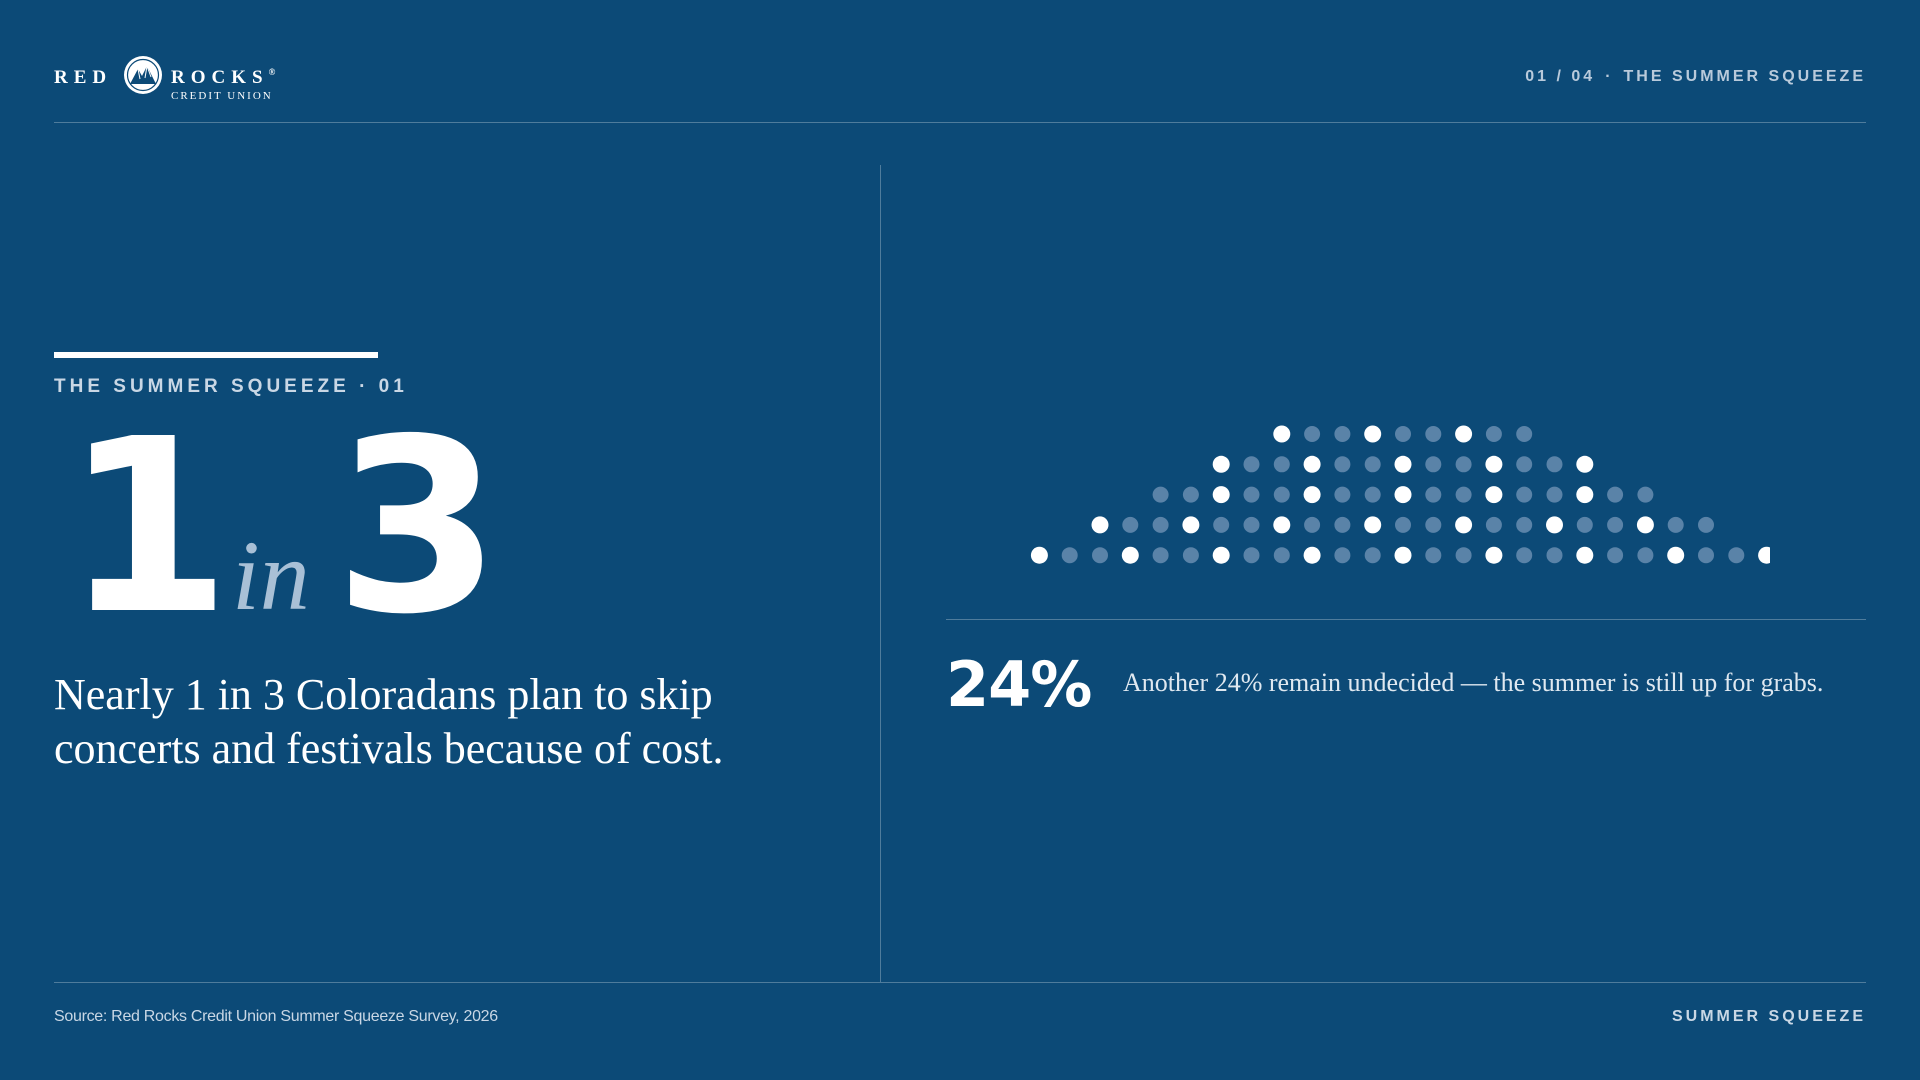  I want to click on dot-grid-chart, so click(1400, 494).